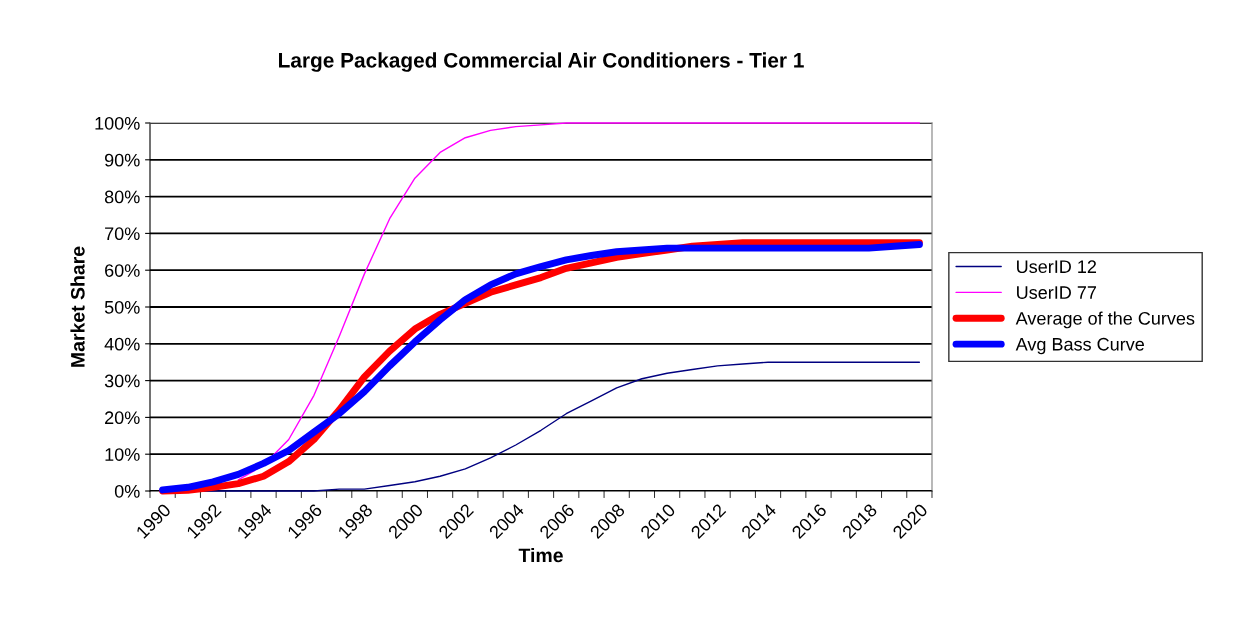 The image size is (1235, 631). Describe the element at coordinates (540, 555) in the screenshot. I see `x-axis-title: Time` at that location.